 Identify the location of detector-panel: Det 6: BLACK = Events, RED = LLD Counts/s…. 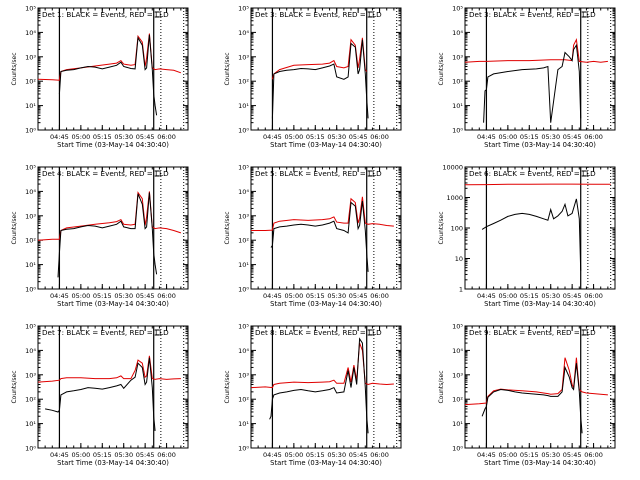
(527, 236).